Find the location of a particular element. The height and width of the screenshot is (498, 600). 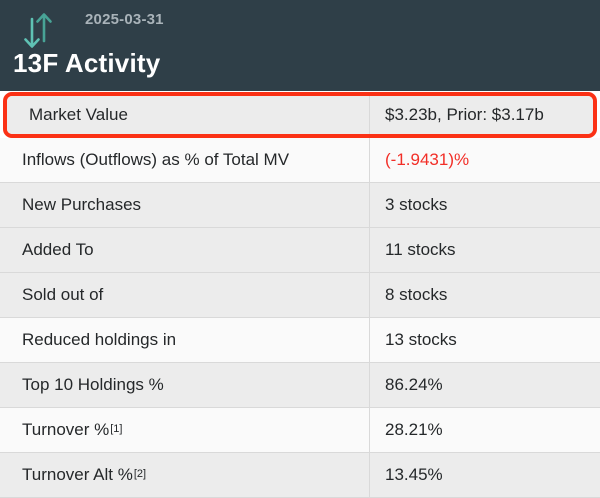

table-row: Turnover Alt % [2] 13.45% is located at coordinates (300, 475).